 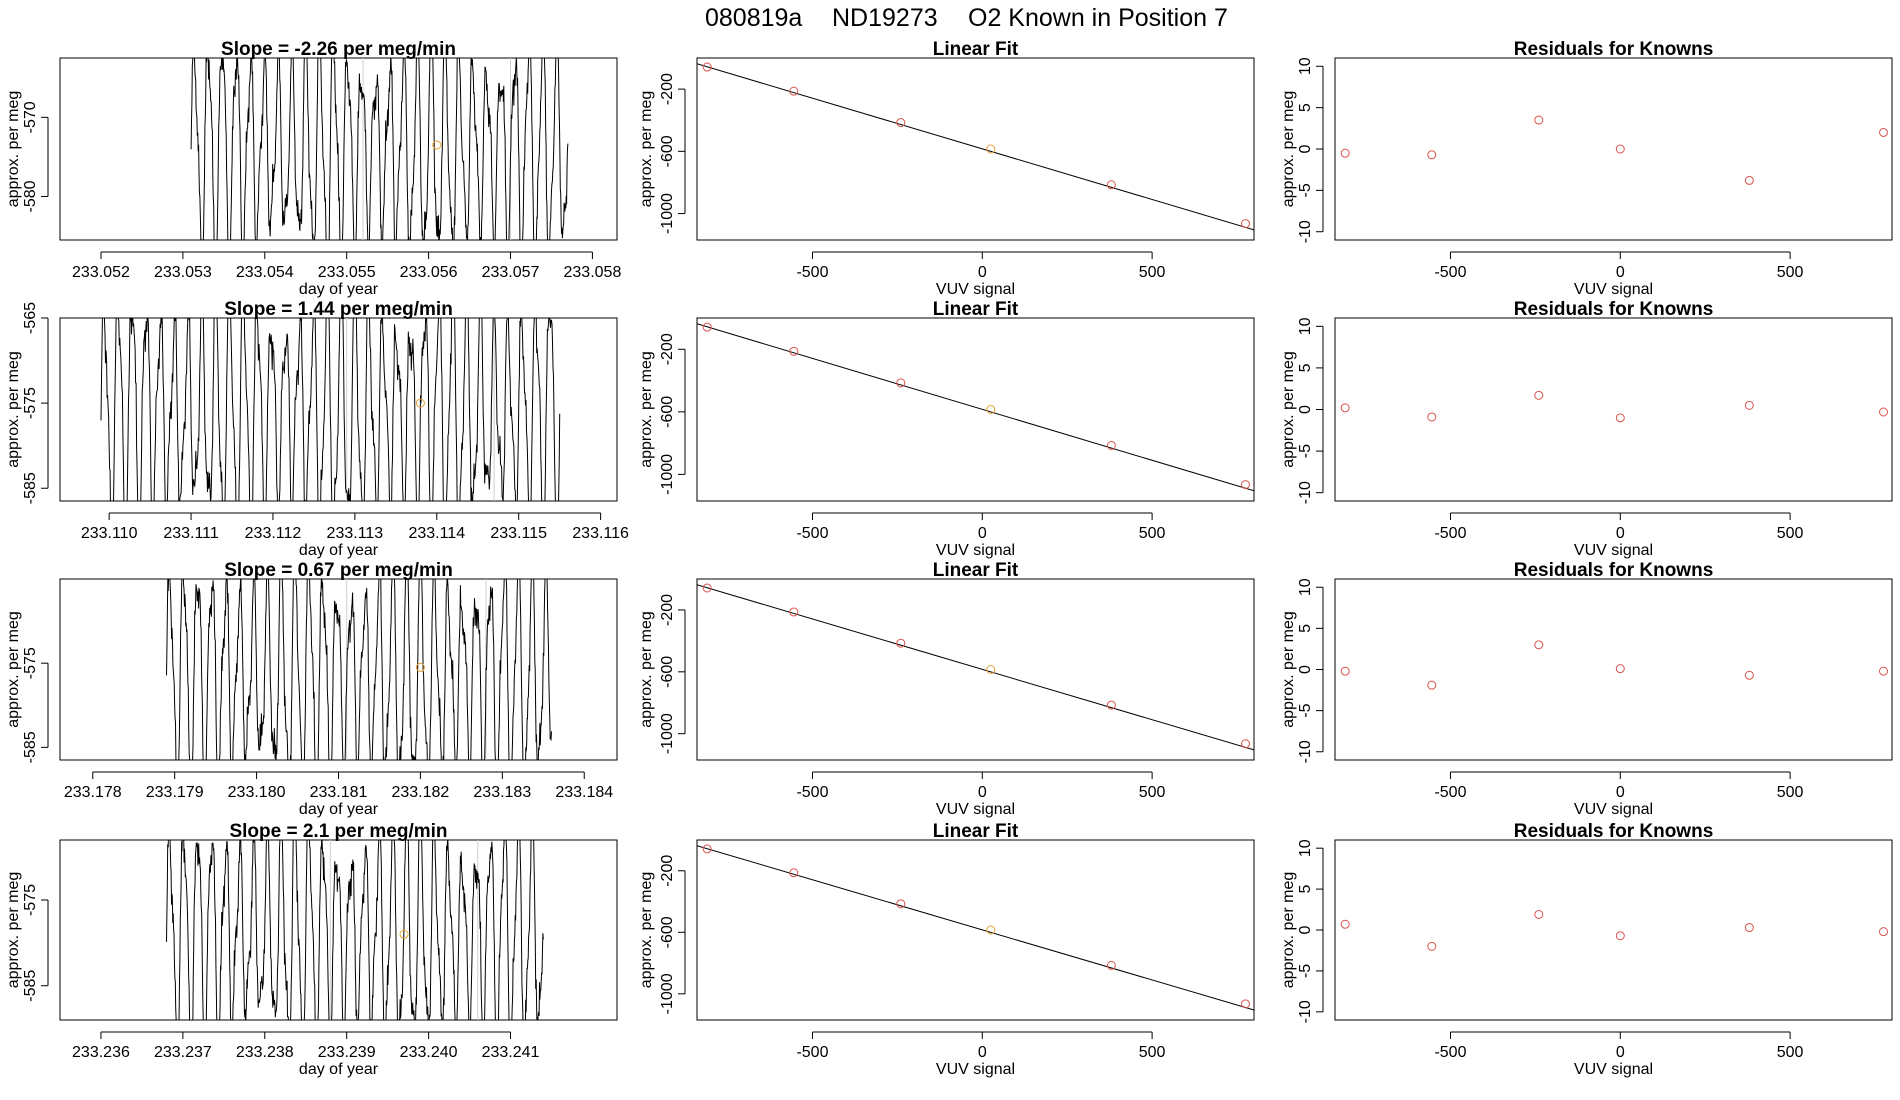 I want to click on y-tick-label: -570, so click(x=30, y=117).